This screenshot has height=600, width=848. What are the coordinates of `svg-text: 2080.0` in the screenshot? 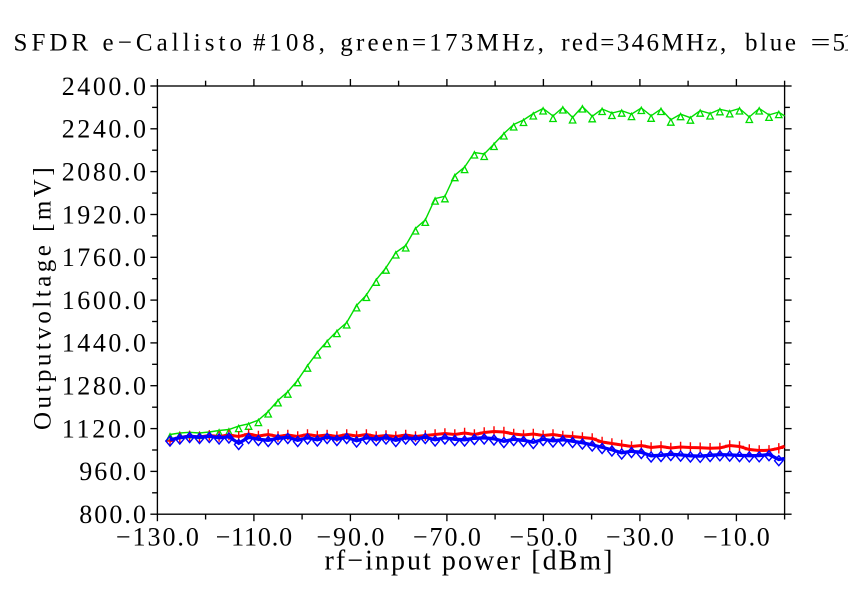 It's located at (104, 171).